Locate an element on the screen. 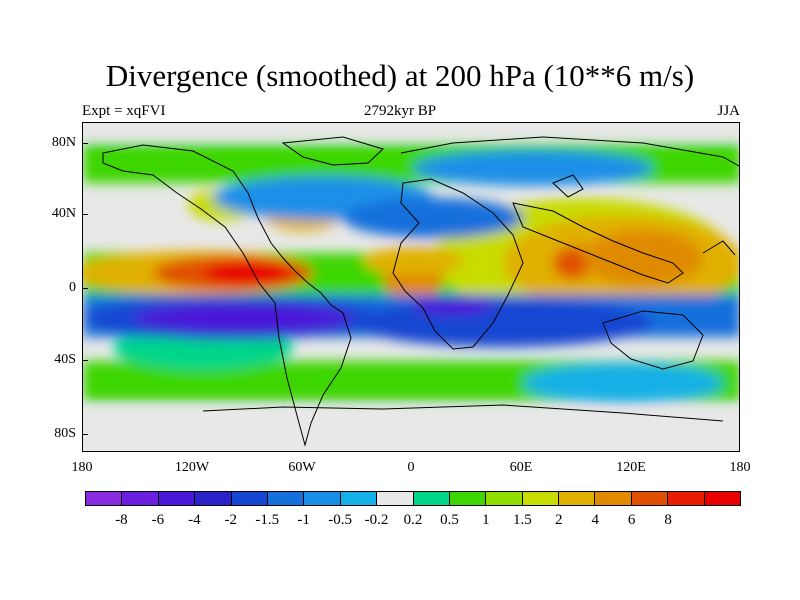 This screenshot has height=600, width=800. colorbar is located at coordinates (413, 498).